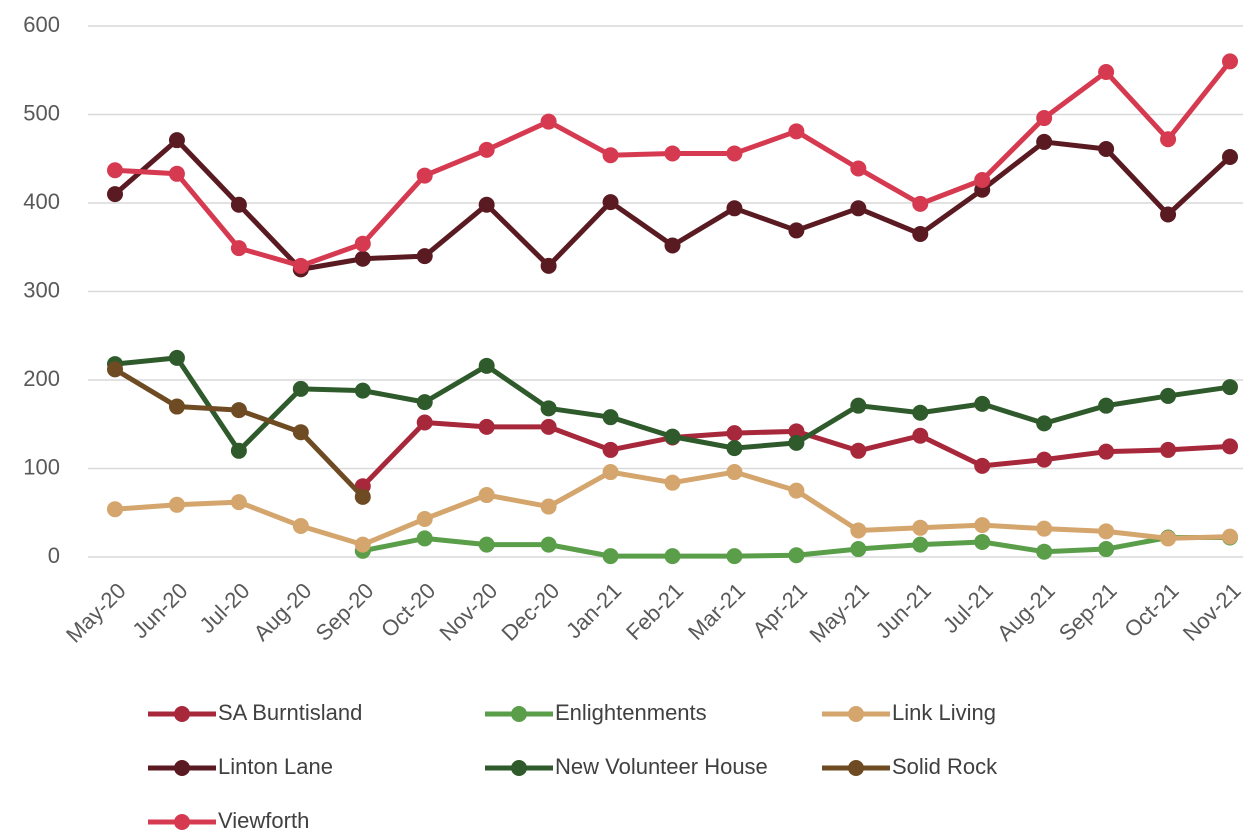 The image size is (1243, 831). I want to click on legend-label: Solid Rock, so click(945, 766).